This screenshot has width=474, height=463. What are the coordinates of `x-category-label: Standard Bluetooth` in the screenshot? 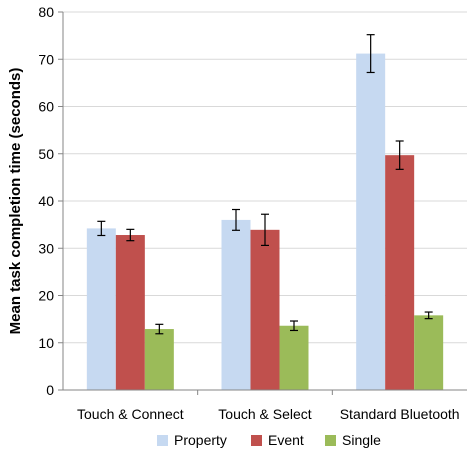 It's located at (400, 414).